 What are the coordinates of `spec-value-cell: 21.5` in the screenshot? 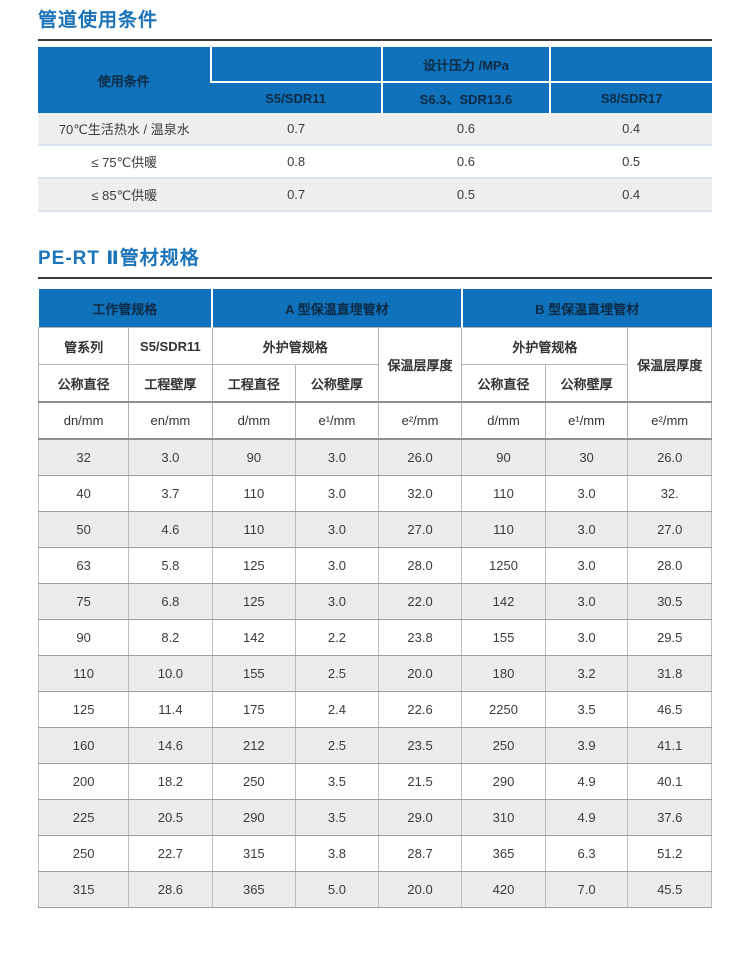 It's located at (420, 781).